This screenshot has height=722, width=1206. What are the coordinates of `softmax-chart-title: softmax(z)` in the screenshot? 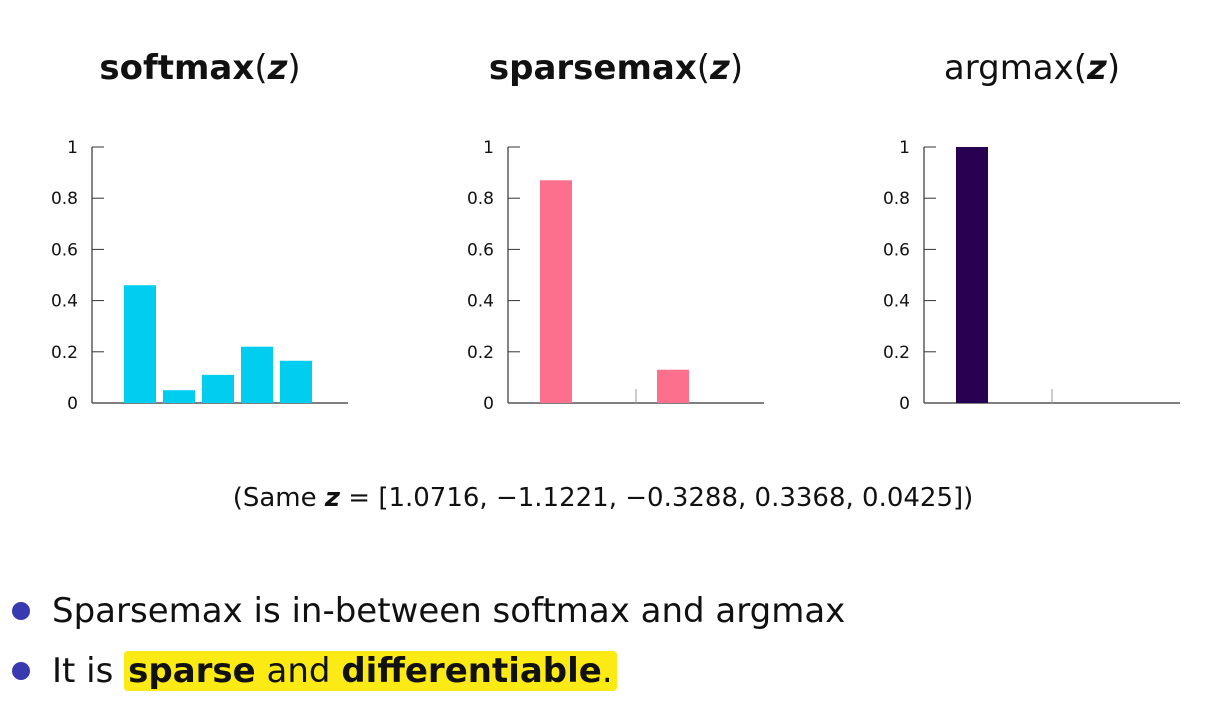 It's located at (200, 68).